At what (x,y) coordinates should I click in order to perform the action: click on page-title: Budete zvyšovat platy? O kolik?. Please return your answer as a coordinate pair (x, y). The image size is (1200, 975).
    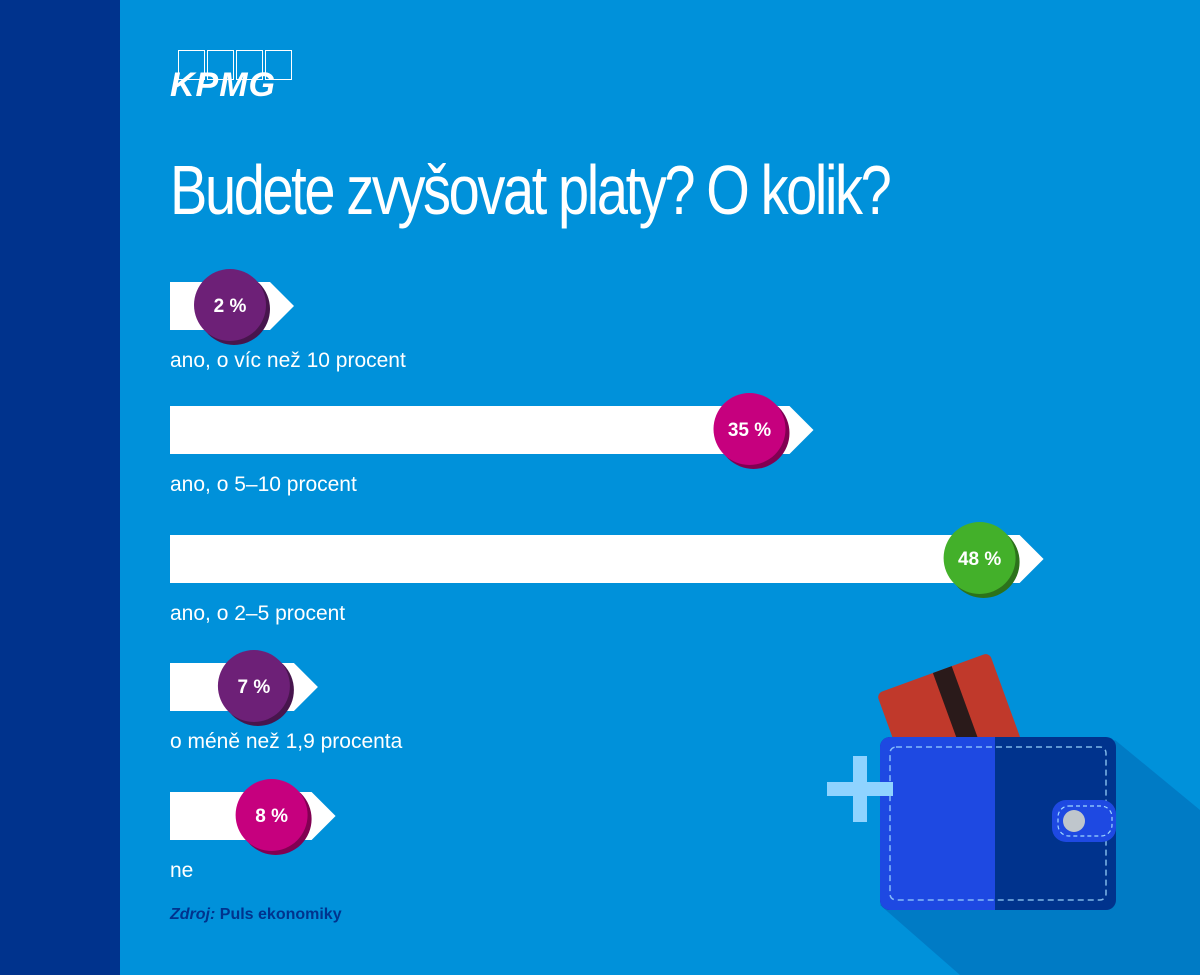
    Looking at the image, I should click on (531, 190).